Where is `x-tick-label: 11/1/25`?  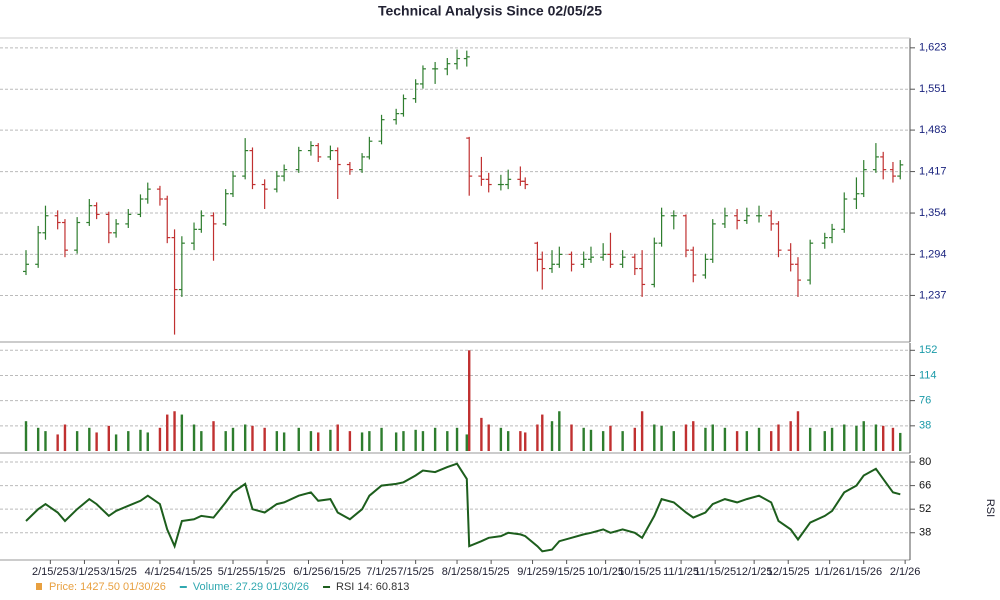
x-tick-label: 11/1/25 is located at coordinates (681, 572).